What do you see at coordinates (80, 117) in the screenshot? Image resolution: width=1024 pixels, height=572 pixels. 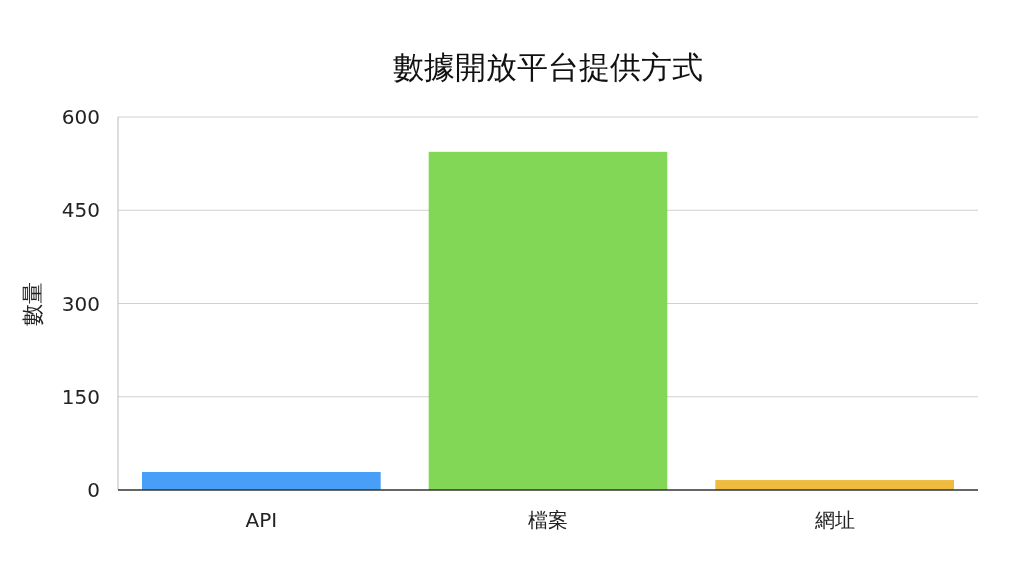 I see `y-tick-label: 600` at bounding box center [80, 117].